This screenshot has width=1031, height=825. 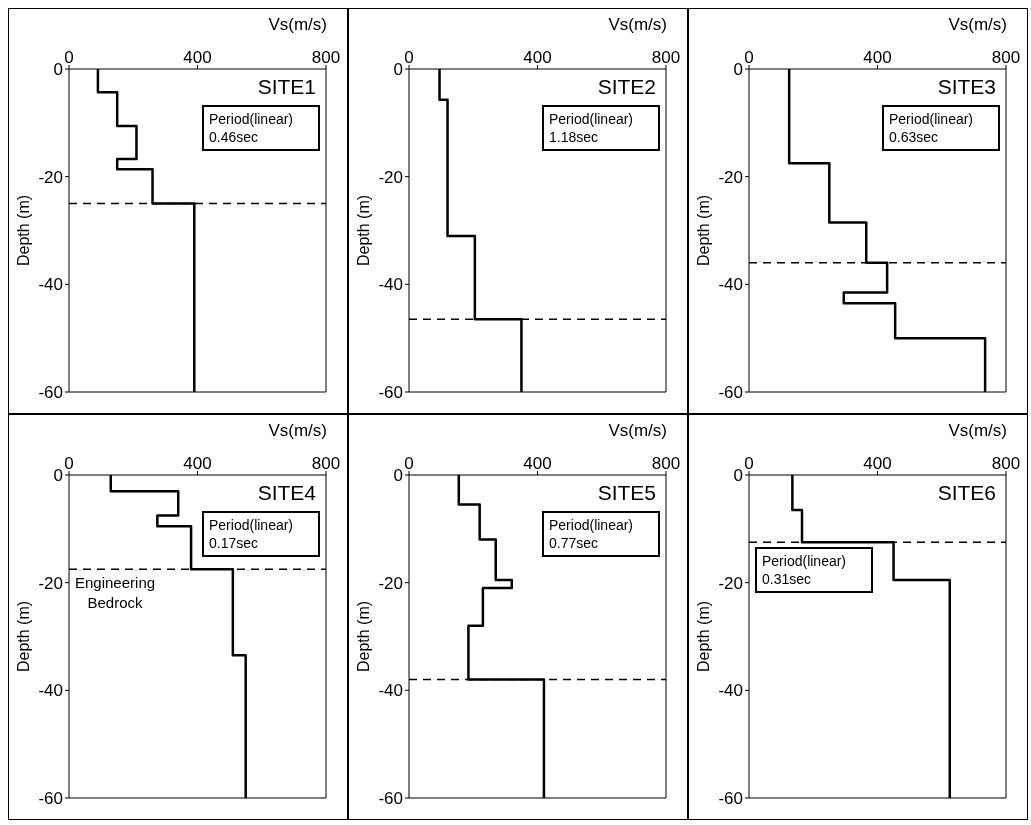 I want to click on chart-title: SITE6, so click(x=966, y=493).